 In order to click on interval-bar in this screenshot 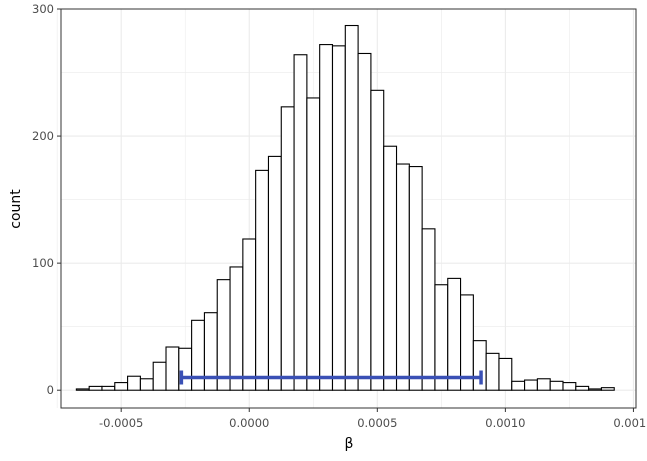, I will do `click(331, 377)`.